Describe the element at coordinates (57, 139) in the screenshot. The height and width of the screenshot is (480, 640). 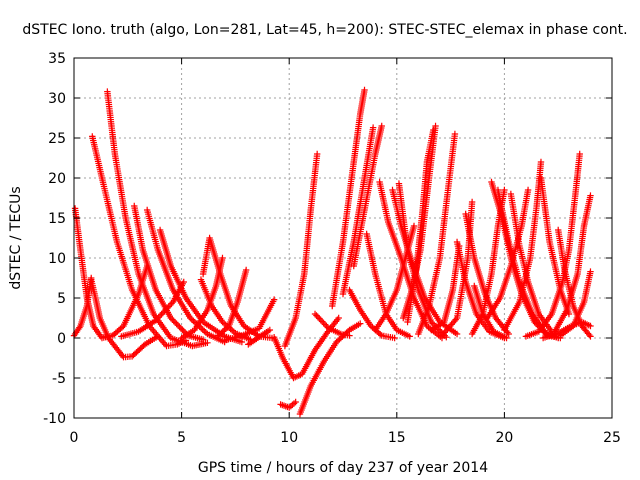
I see `y-tick-label: 25` at that location.